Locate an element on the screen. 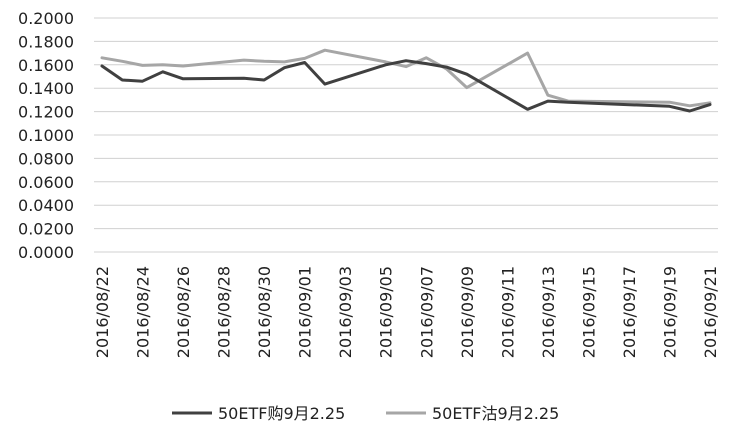 The width and height of the screenshot is (734, 436). x-tick-label: 2016/09/11 is located at coordinates (507, 312).